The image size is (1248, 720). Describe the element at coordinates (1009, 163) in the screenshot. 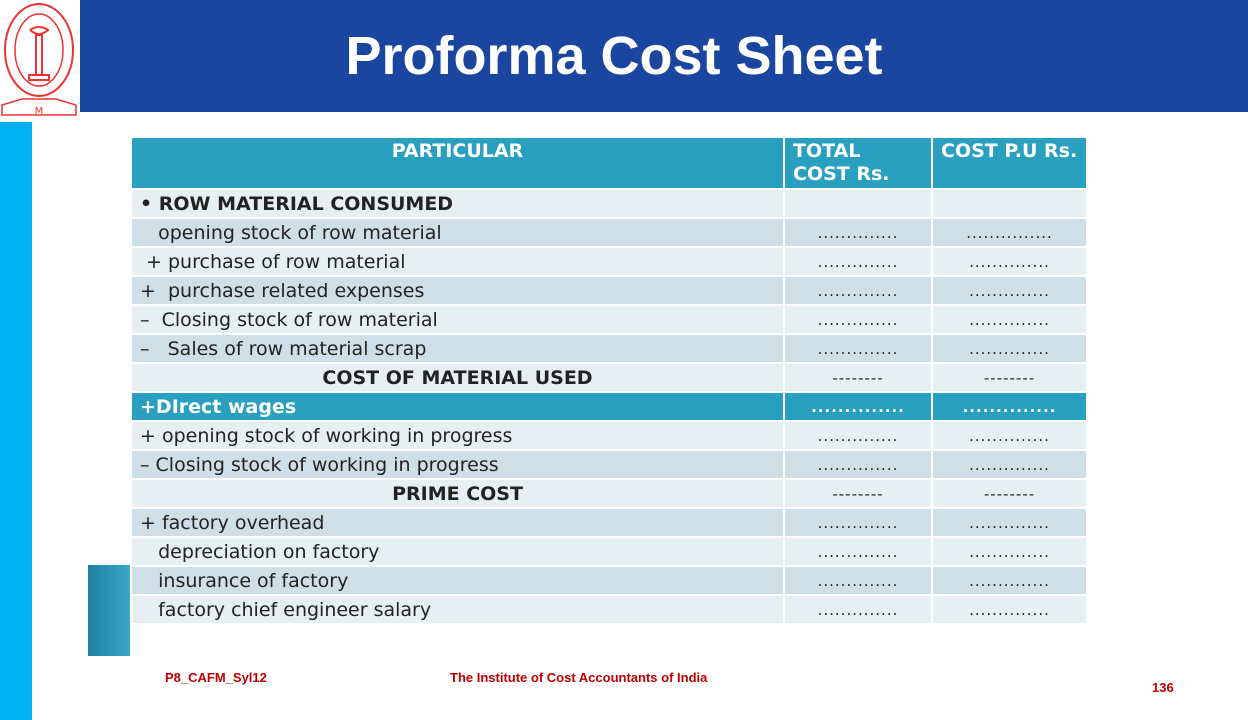

I see `col-cost-per-unit: COST P.U Rs.` at that location.